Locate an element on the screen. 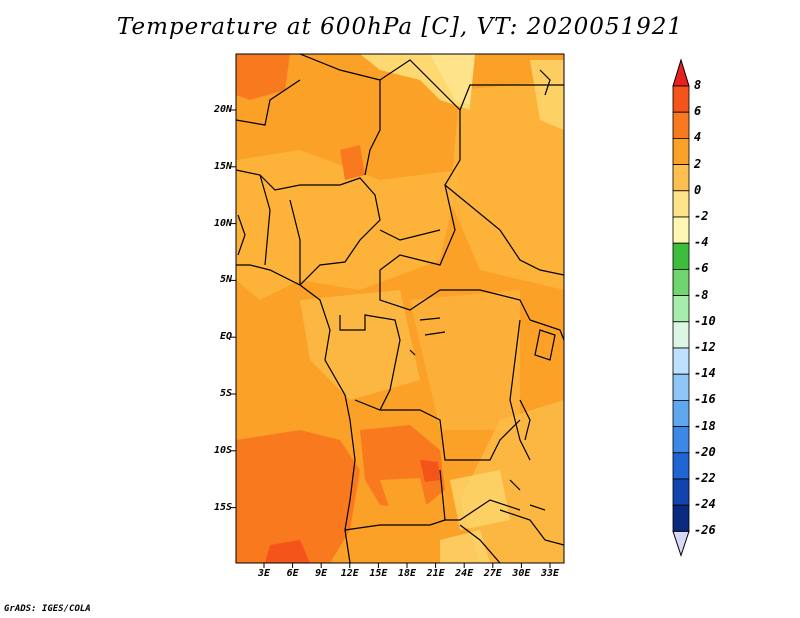 The image size is (800, 618). lon-label: 15E is located at coordinates (378, 573).